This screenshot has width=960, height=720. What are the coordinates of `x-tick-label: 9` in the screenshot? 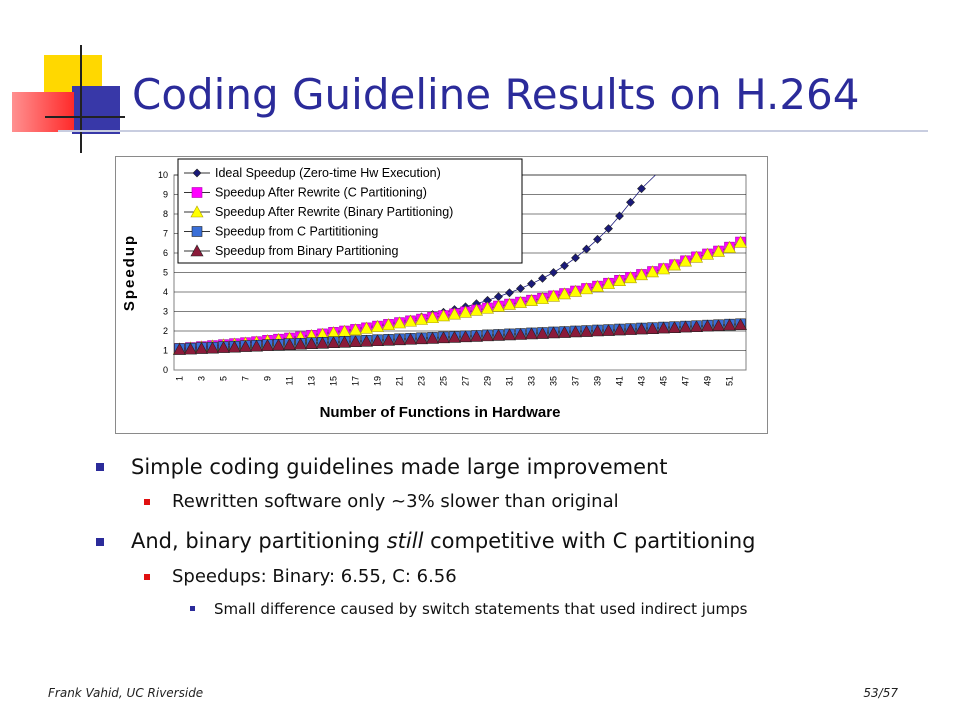 It's located at (268, 378).